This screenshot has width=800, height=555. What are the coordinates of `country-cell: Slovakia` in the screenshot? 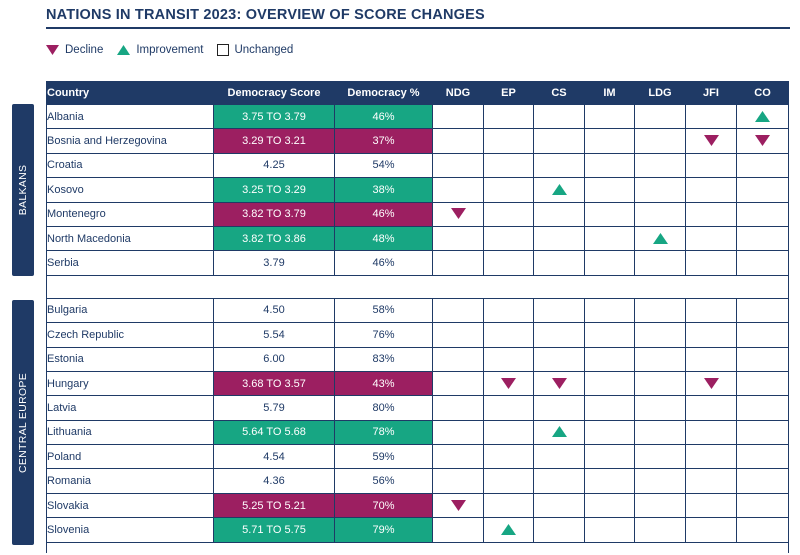 It's located at (130, 505).